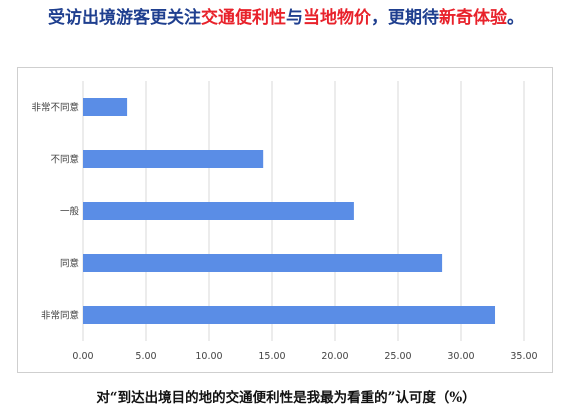 This screenshot has width=572, height=415. What do you see at coordinates (304, 356) in the screenshot?
I see `x-tick-labels: 0.00 5.00 10.00 15.00 20.00 25.00 30.00 35.00` at bounding box center [304, 356].